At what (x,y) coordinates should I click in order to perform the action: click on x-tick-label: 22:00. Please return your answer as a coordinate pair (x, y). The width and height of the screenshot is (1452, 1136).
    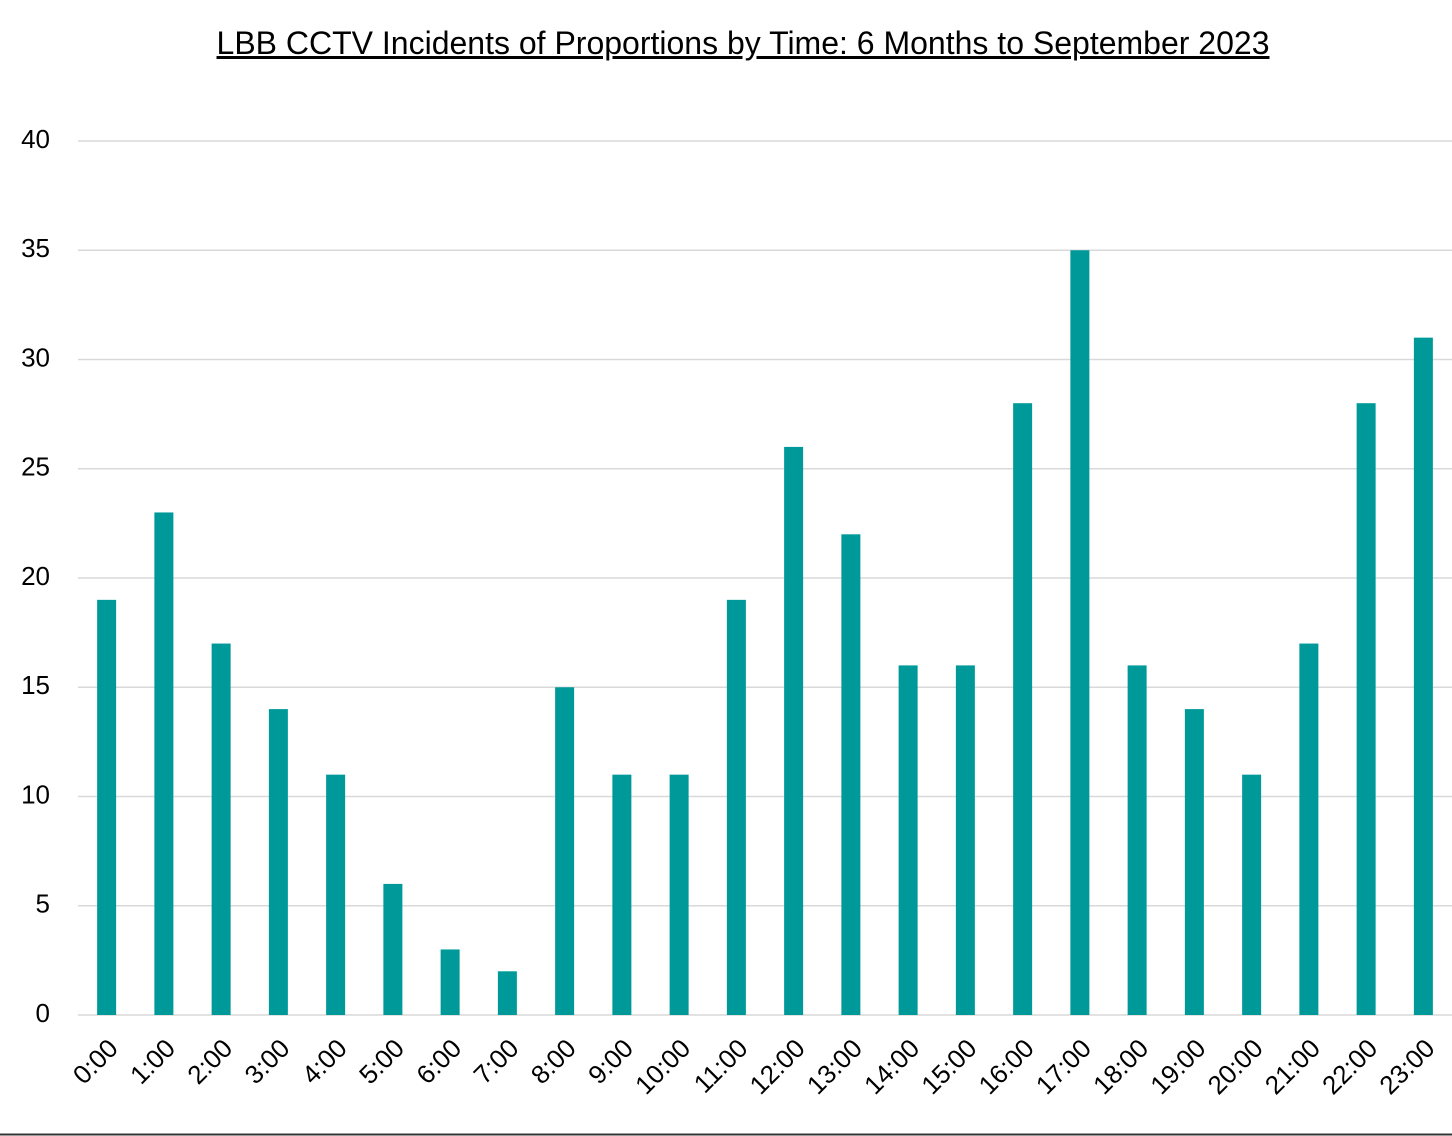
    Looking at the image, I should click on (1349, 1066).